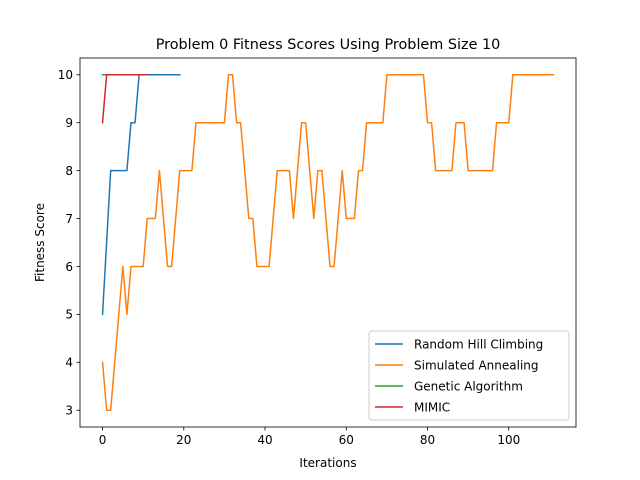 This screenshot has width=640, height=480. Describe the element at coordinates (69, 243) in the screenshot. I see `y-axis: 3 4 5 6 7 8 9 10` at that location.